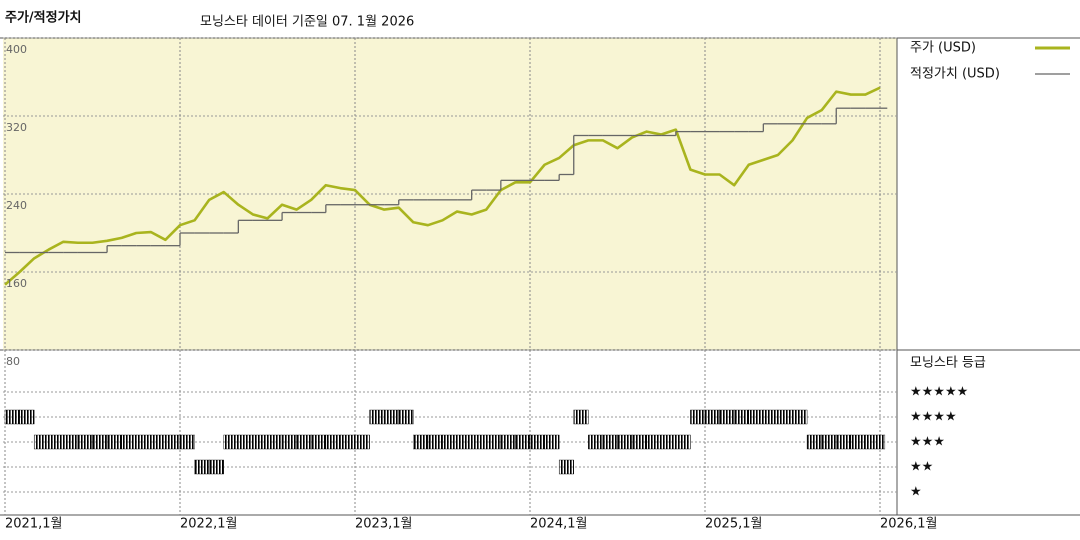 The image size is (1080, 540). What do you see at coordinates (16, 283) in the screenshot?
I see `y-tick-label: 160` at bounding box center [16, 283].